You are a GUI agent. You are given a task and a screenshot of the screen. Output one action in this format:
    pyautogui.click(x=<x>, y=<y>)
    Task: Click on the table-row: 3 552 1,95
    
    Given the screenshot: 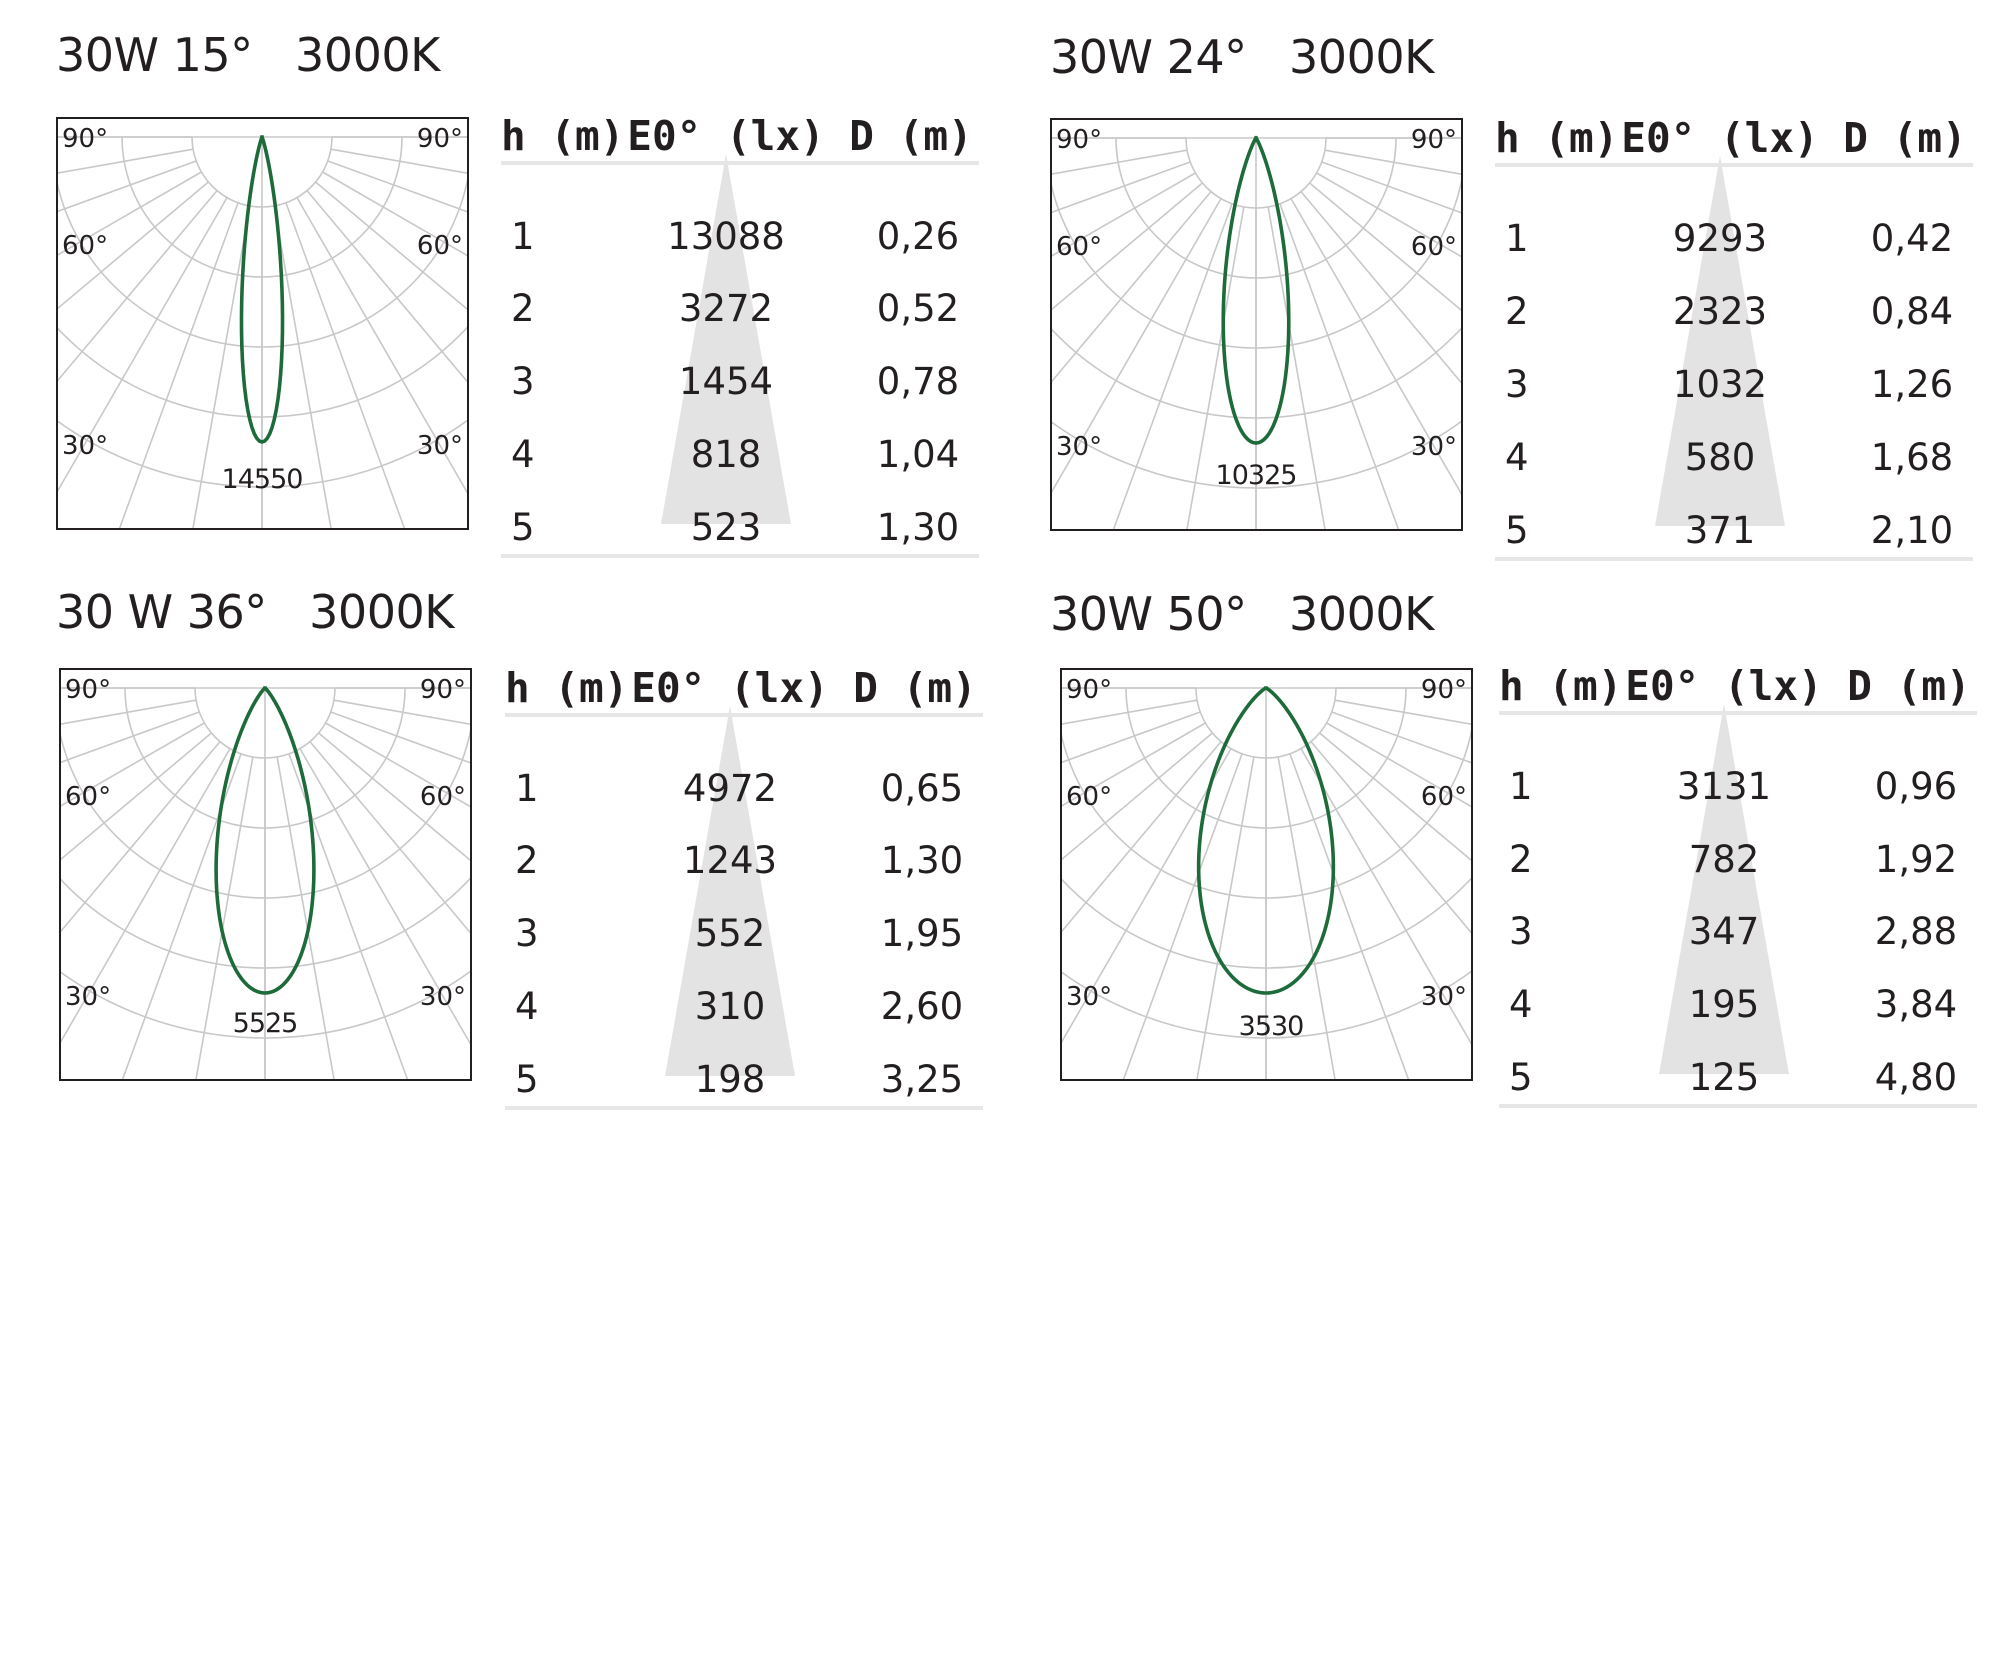 What is the action you would take?
    pyautogui.click(x=744, y=948)
    